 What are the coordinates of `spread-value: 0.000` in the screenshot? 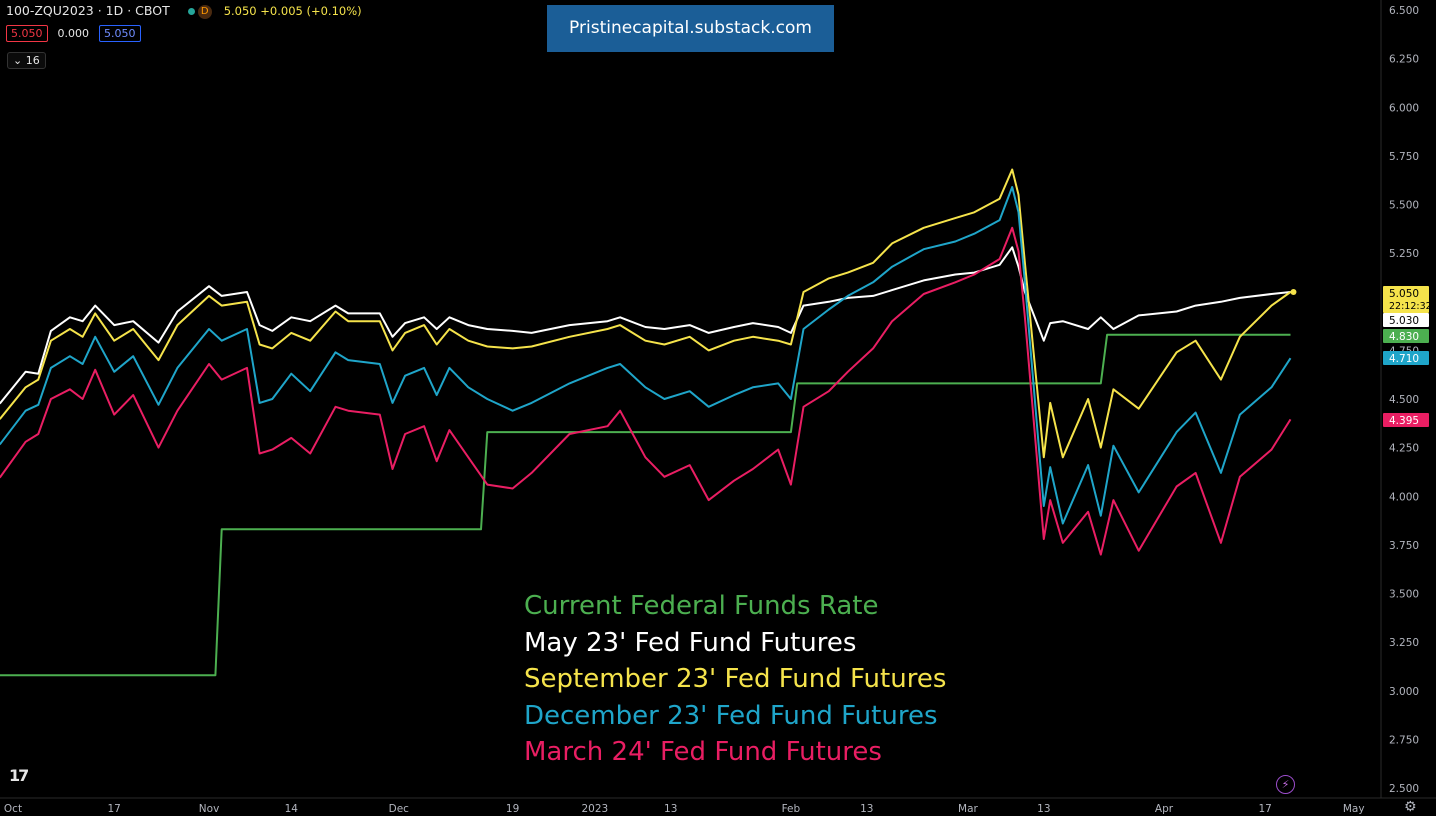 It's located at (73, 33).